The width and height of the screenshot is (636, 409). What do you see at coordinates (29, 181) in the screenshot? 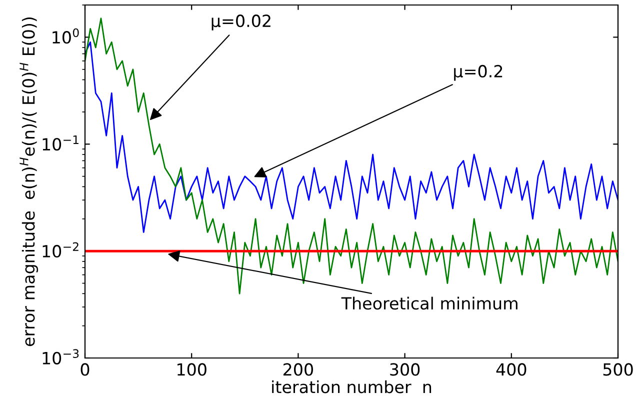
I see `y-axis-title: error magnitude e(n)$^{H}$e(n)/( E(0)$^{H}$ E(0))` at bounding box center [29, 181].